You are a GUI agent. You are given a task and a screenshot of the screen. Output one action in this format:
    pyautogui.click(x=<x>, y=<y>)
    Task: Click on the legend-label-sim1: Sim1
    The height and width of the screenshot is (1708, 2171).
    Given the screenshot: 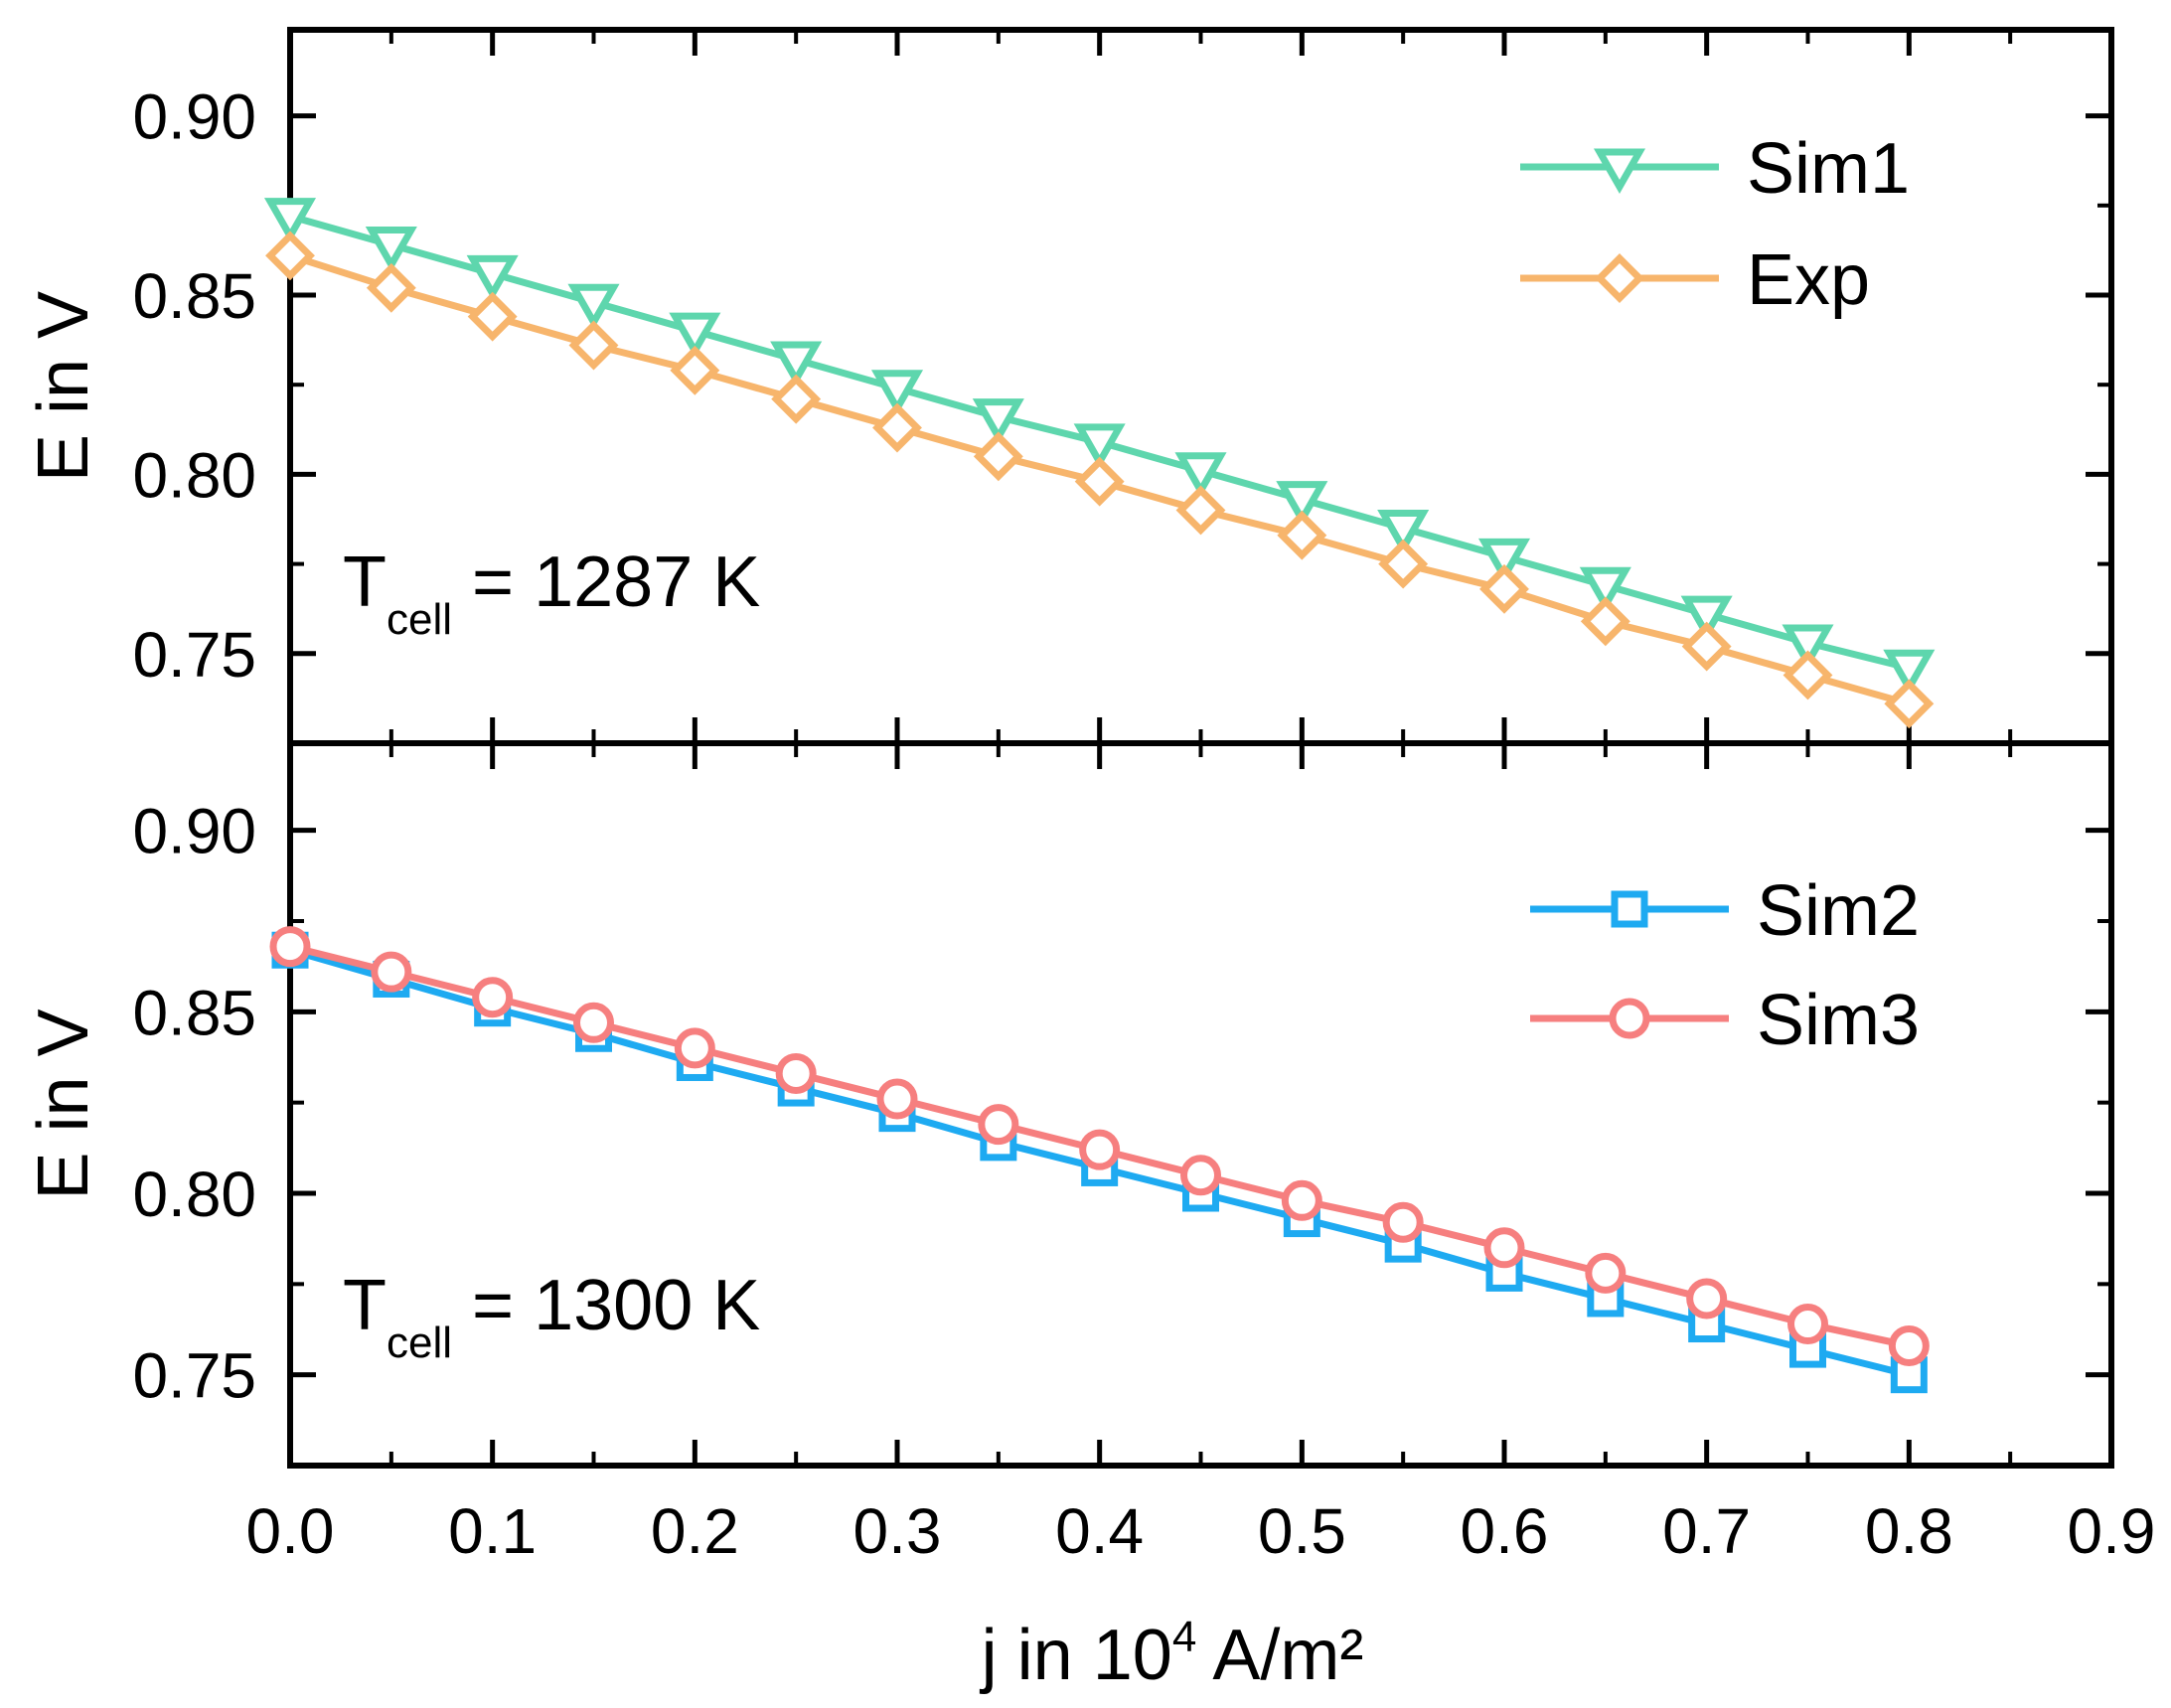 What is the action you would take?
    pyautogui.click(x=1829, y=169)
    